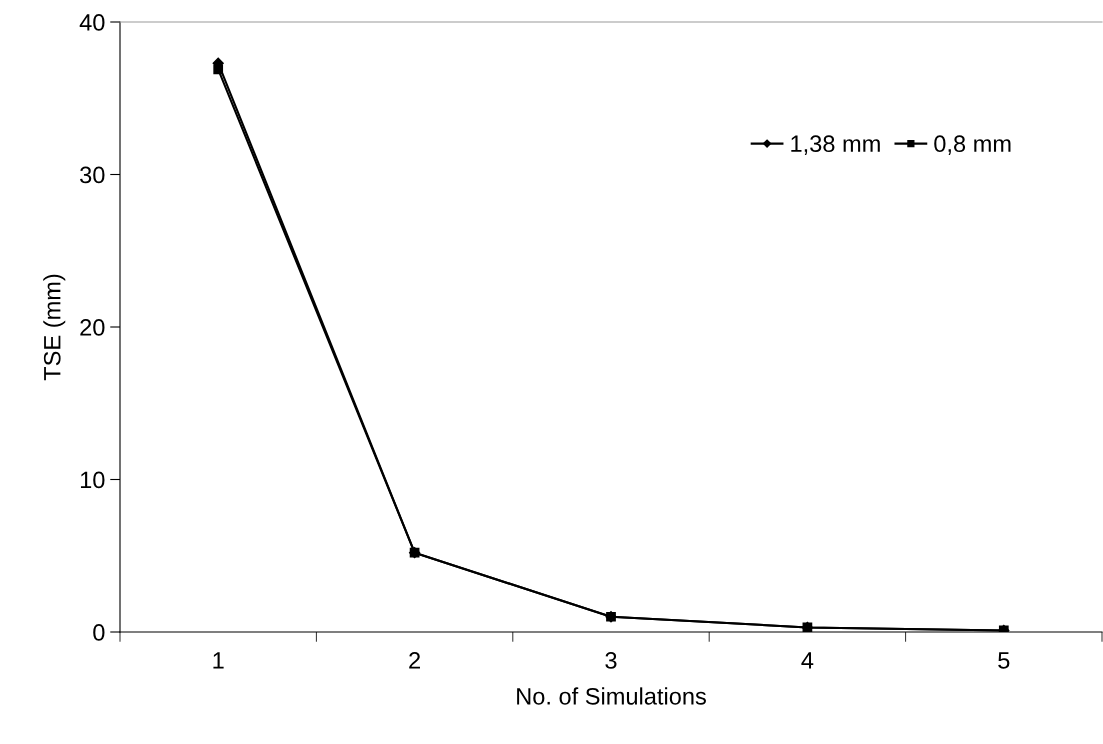 The height and width of the screenshot is (744, 1103). Describe the element at coordinates (972, 145) in the screenshot. I see `legend-label: 0,8 mm` at that location.